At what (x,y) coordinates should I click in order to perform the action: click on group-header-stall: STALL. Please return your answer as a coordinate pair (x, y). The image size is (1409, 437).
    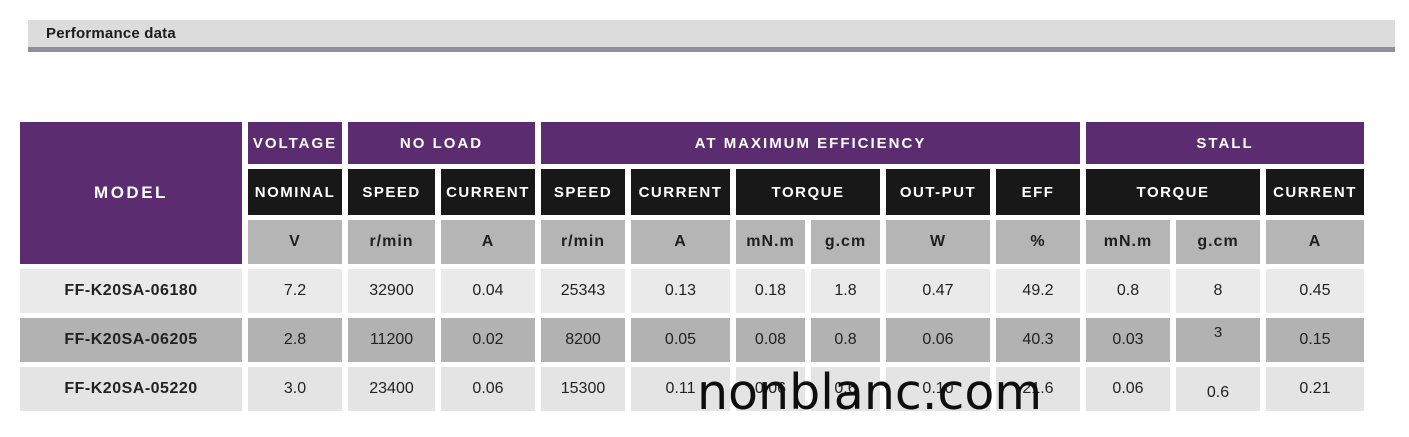
    Looking at the image, I should click on (1225, 143).